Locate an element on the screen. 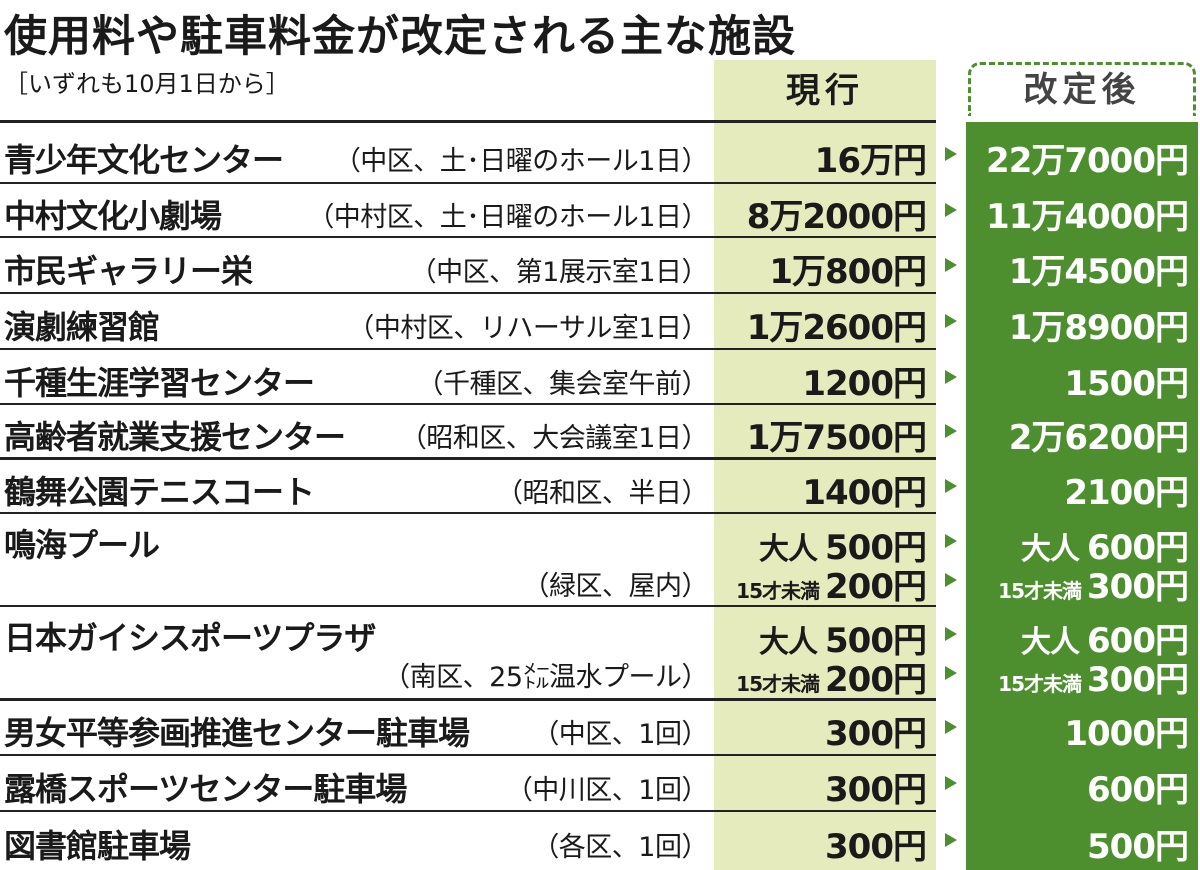 This screenshot has height=870, width=1200. current-price: 1400円 is located at coordinates (864, 493).